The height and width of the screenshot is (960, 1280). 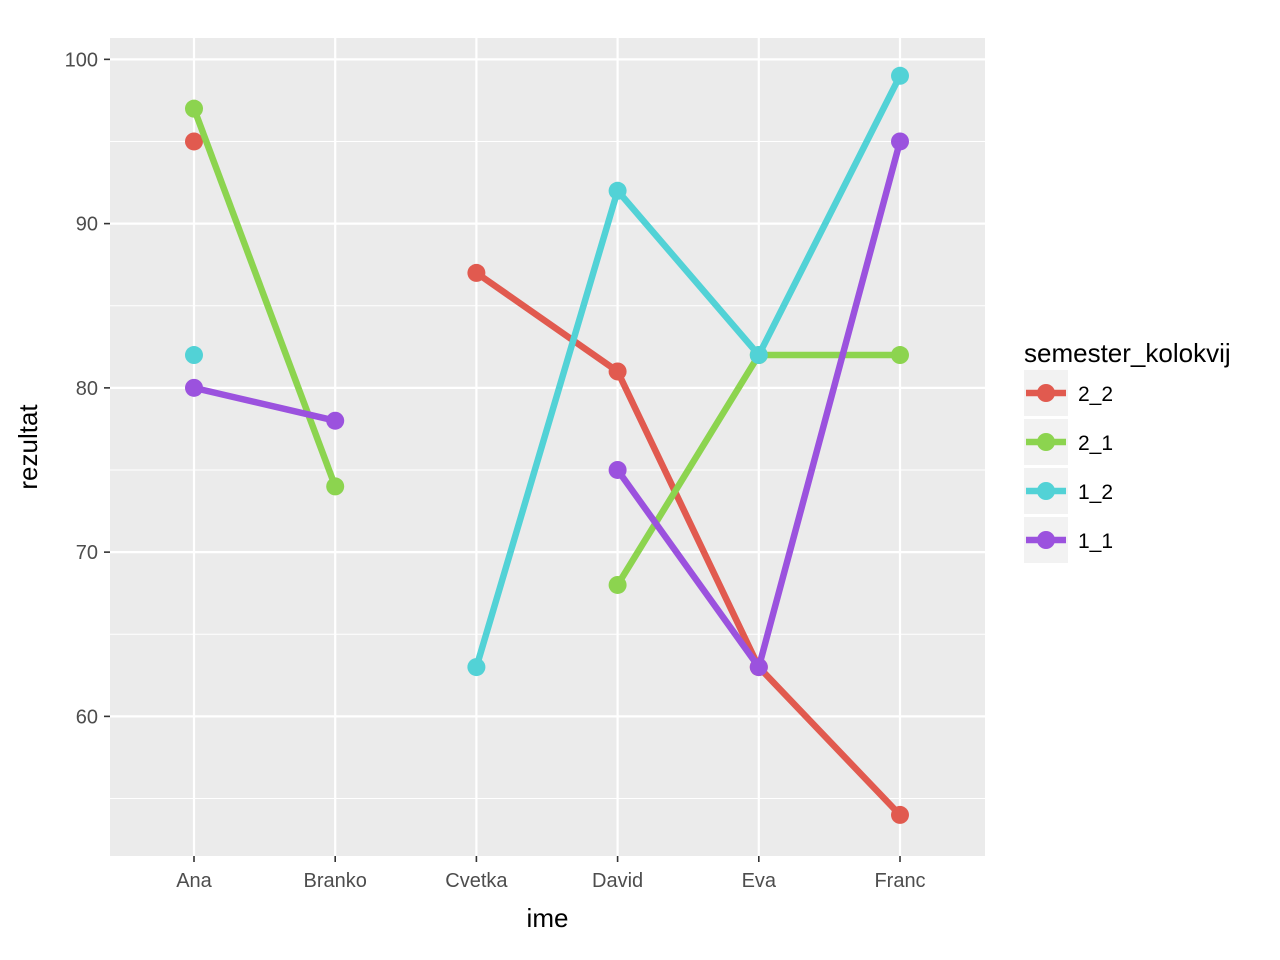 What do you see at coordinates (899, 881) in the screenshot?
I see `x-tick-label: Franc` at bounding box center [899, 881].